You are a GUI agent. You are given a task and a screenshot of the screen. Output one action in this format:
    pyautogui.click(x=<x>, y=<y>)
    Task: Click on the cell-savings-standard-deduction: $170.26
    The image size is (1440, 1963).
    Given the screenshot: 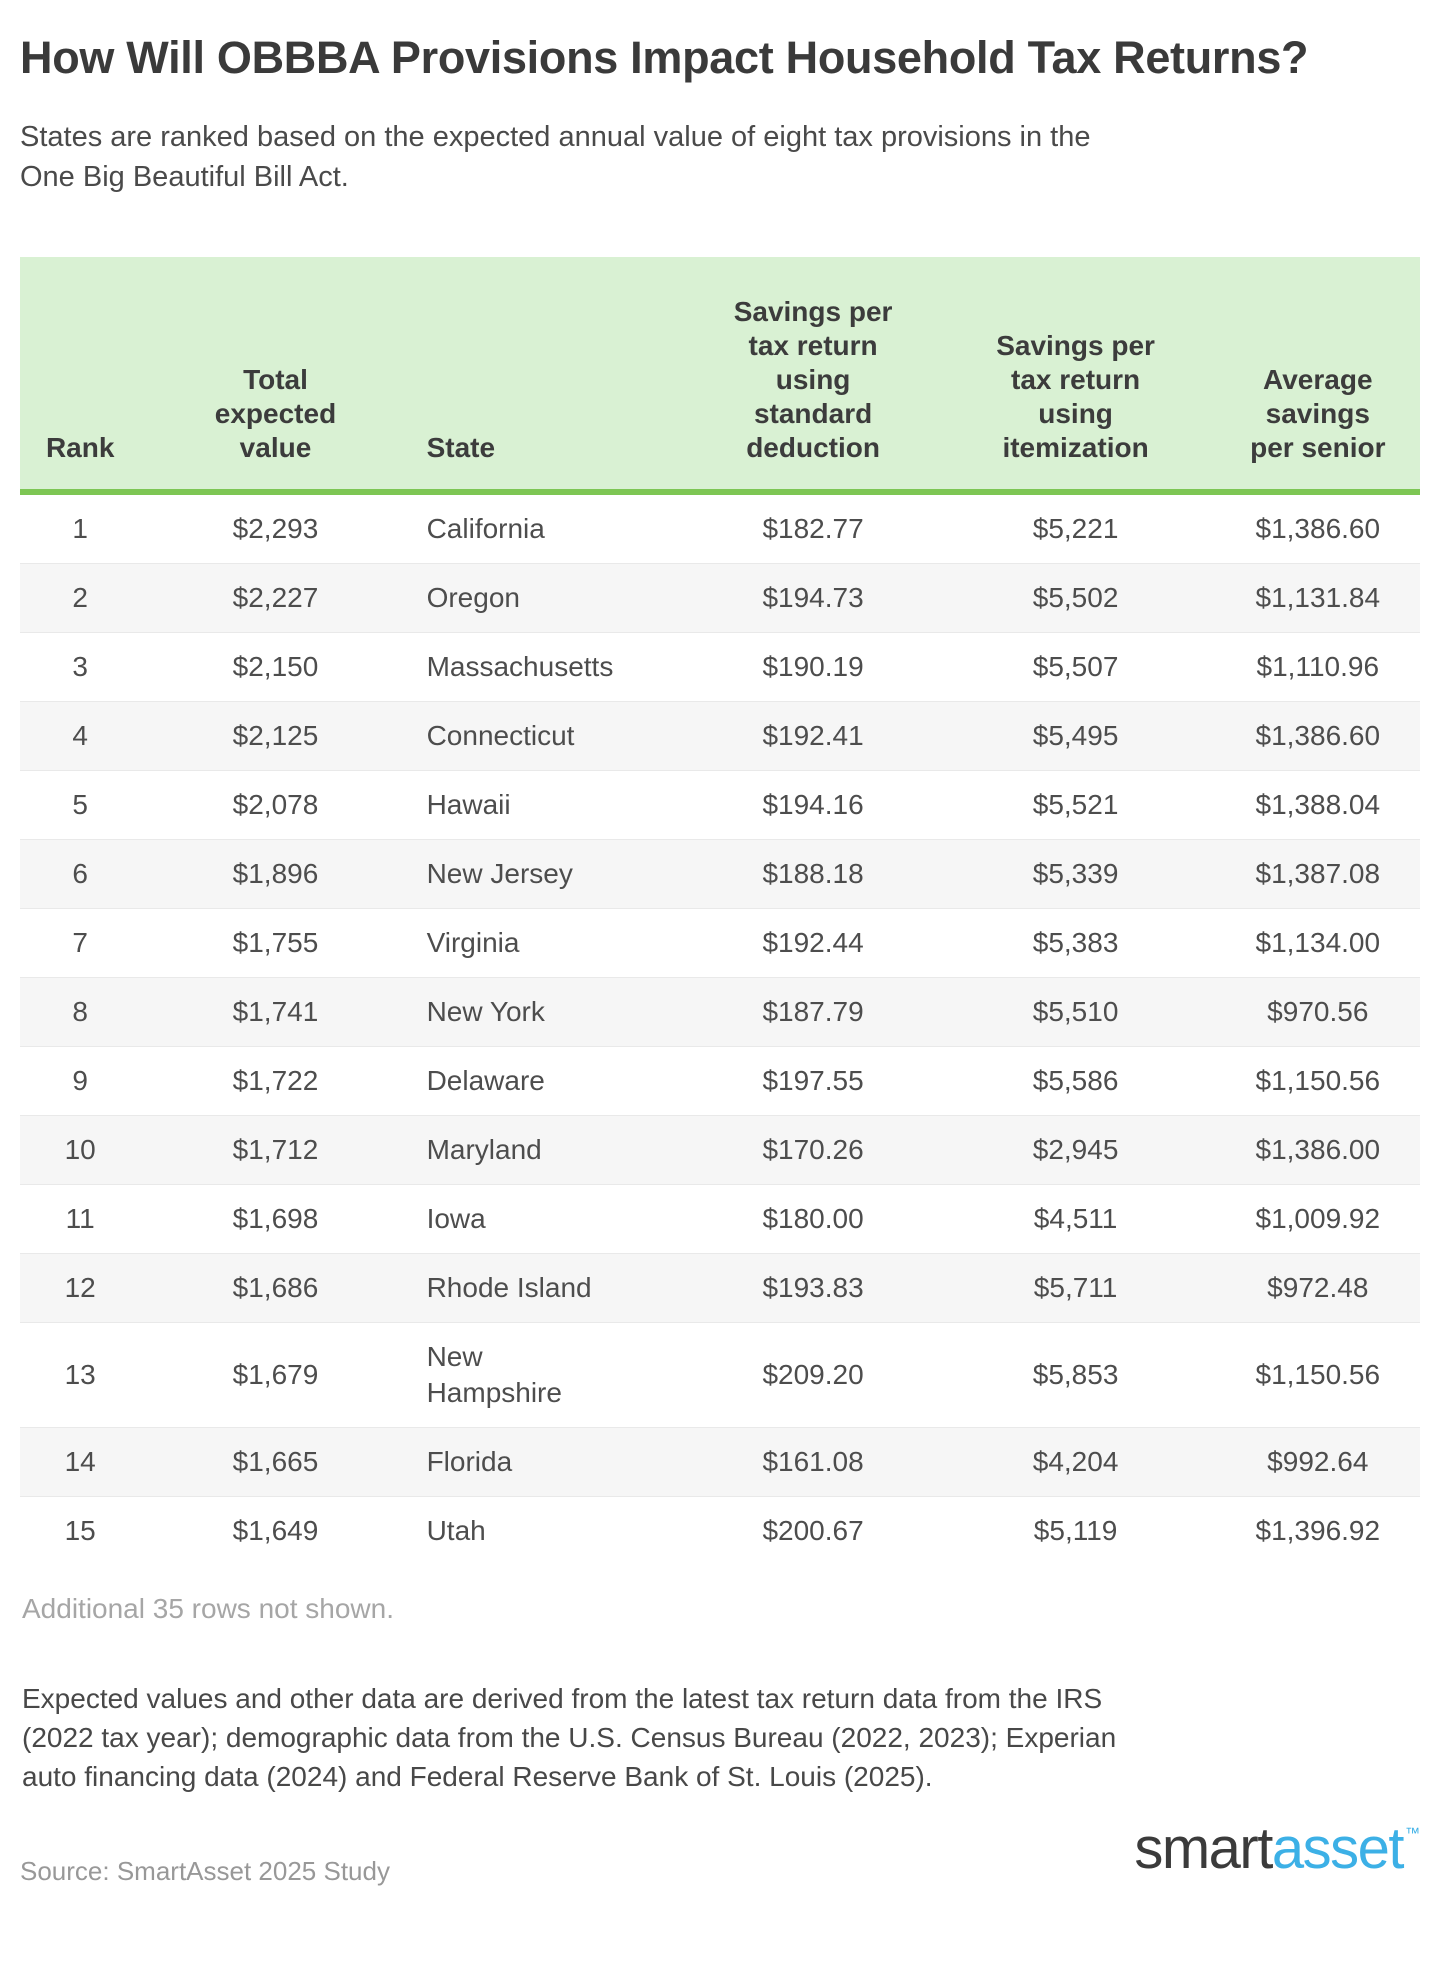 What is the action you would take?
    pyautogui.click(x=813, y=1150)
    